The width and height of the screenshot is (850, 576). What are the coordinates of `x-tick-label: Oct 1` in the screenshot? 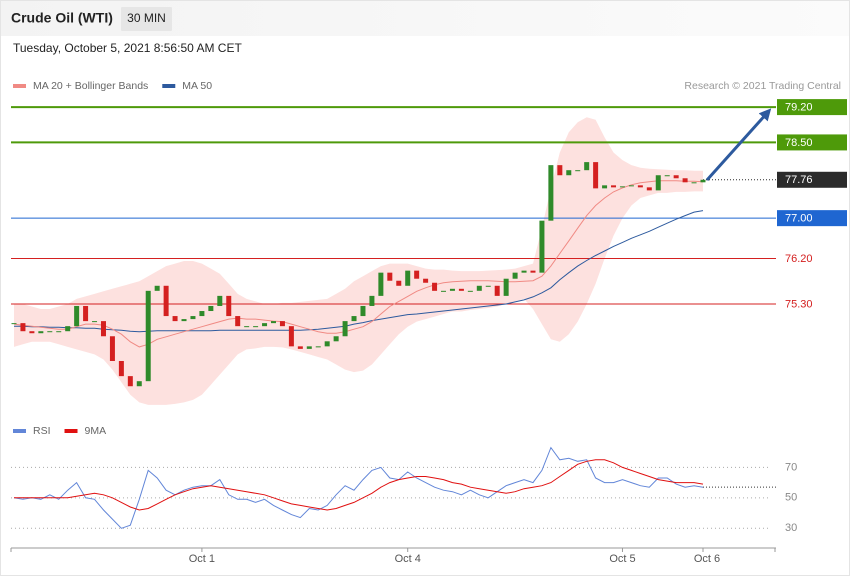 It's located at (202, 559).